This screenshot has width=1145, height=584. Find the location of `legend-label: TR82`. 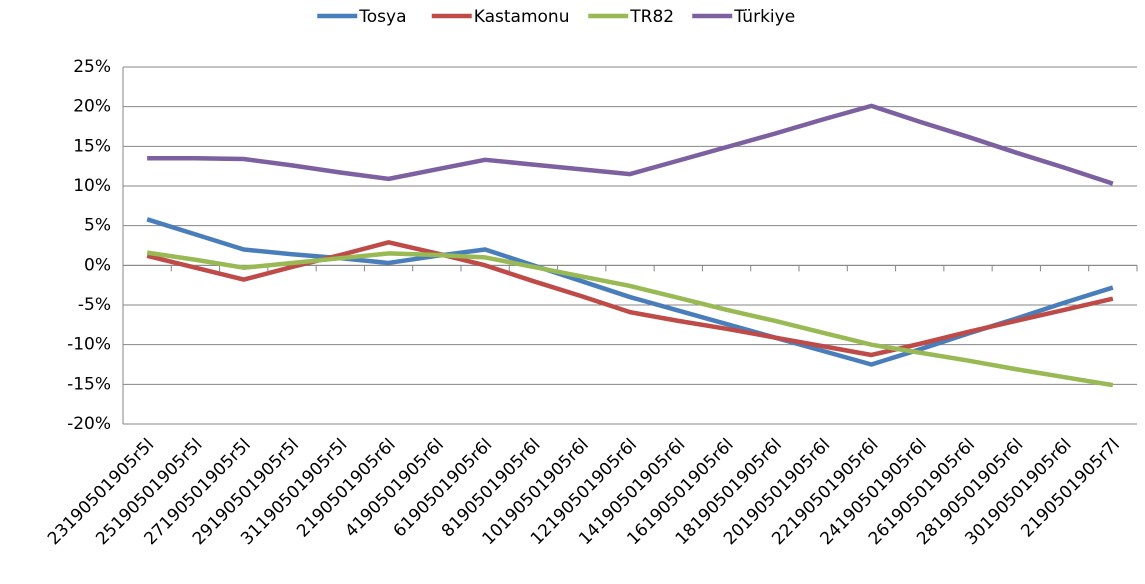

legend-label: TR82 is located at coordinates (651, 17).